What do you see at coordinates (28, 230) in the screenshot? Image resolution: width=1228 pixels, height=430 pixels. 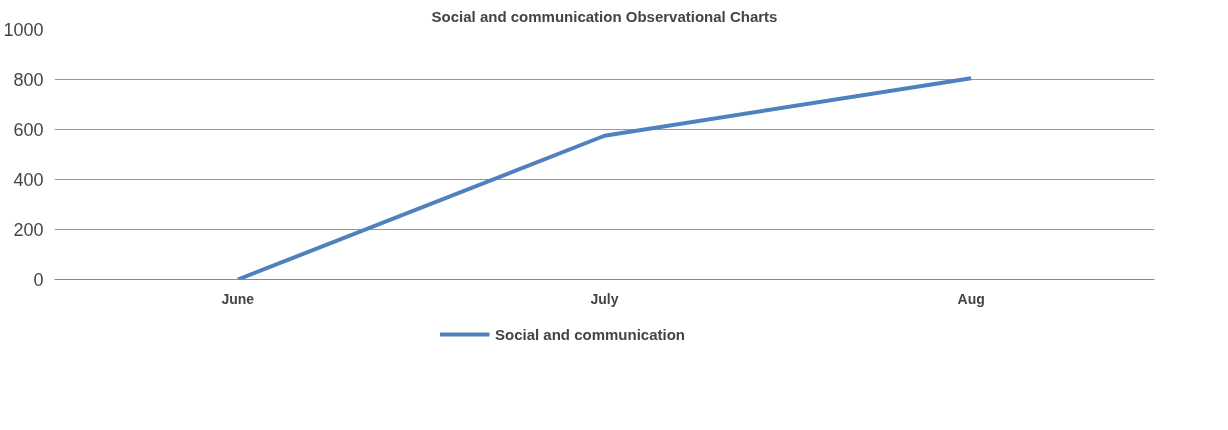 I see `y-tick-label: 200` at bounding box center [28, 230].